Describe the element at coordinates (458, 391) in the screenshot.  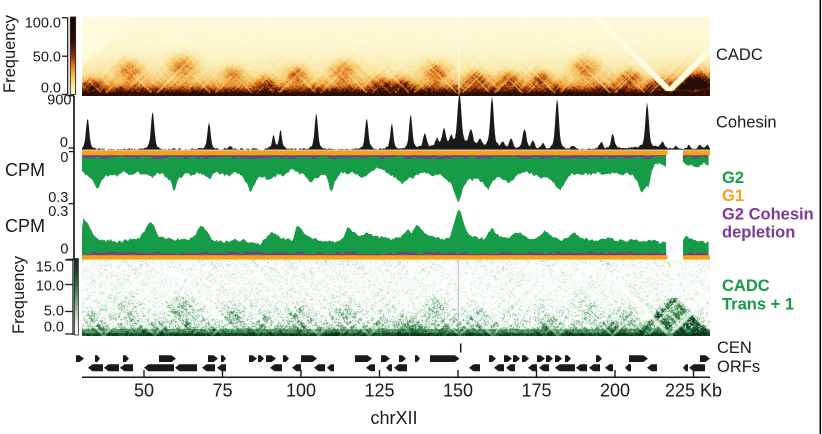
I see `svg-text: 150` at that location.